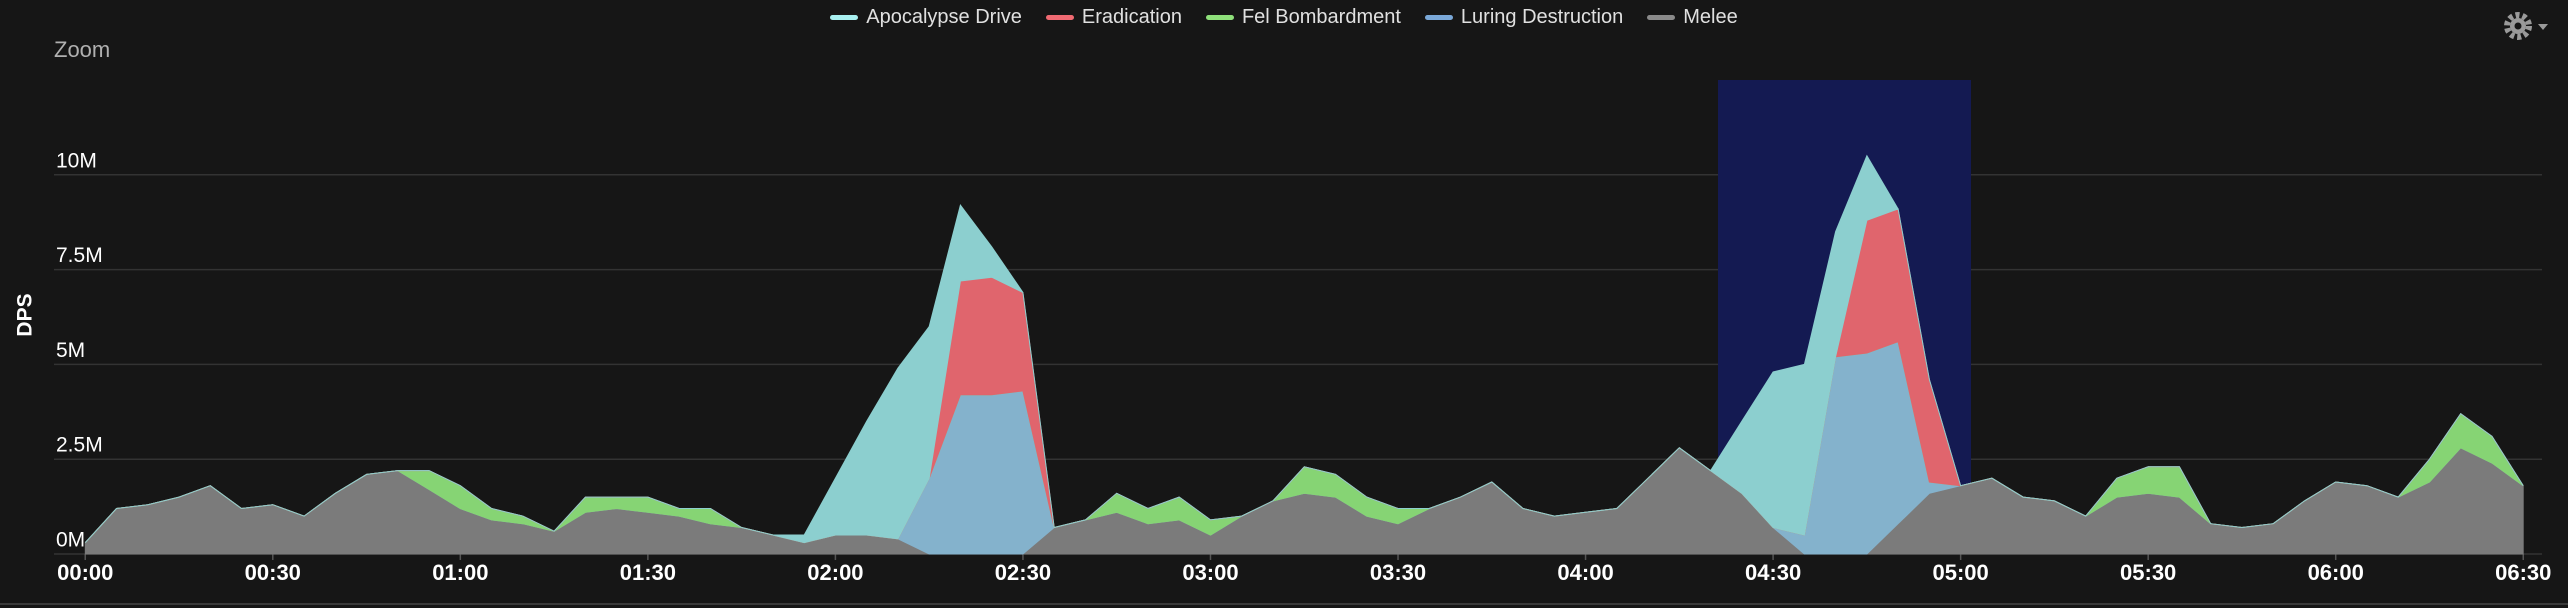 The width and height of the screenshot is (2568, 608). What do you see at coordinates (85, 572) in the screenshot?
I see `x-tick-label: 00:00` at bounding box center [85, 572].